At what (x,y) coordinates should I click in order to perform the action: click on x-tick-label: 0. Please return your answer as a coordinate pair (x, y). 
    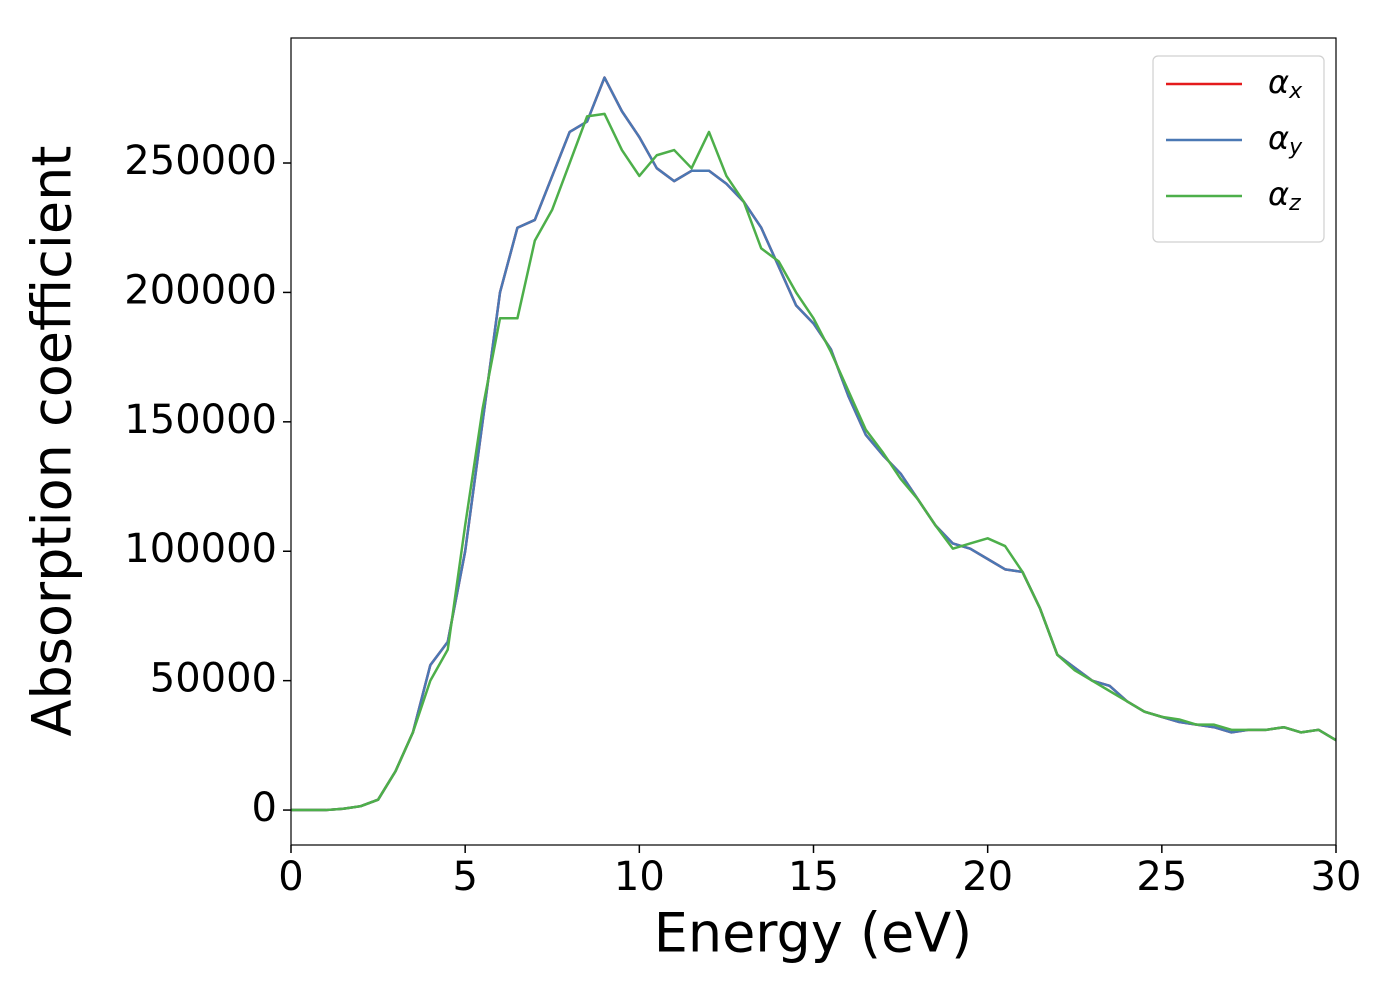
    Looking at the image, I should click on (290, 877).